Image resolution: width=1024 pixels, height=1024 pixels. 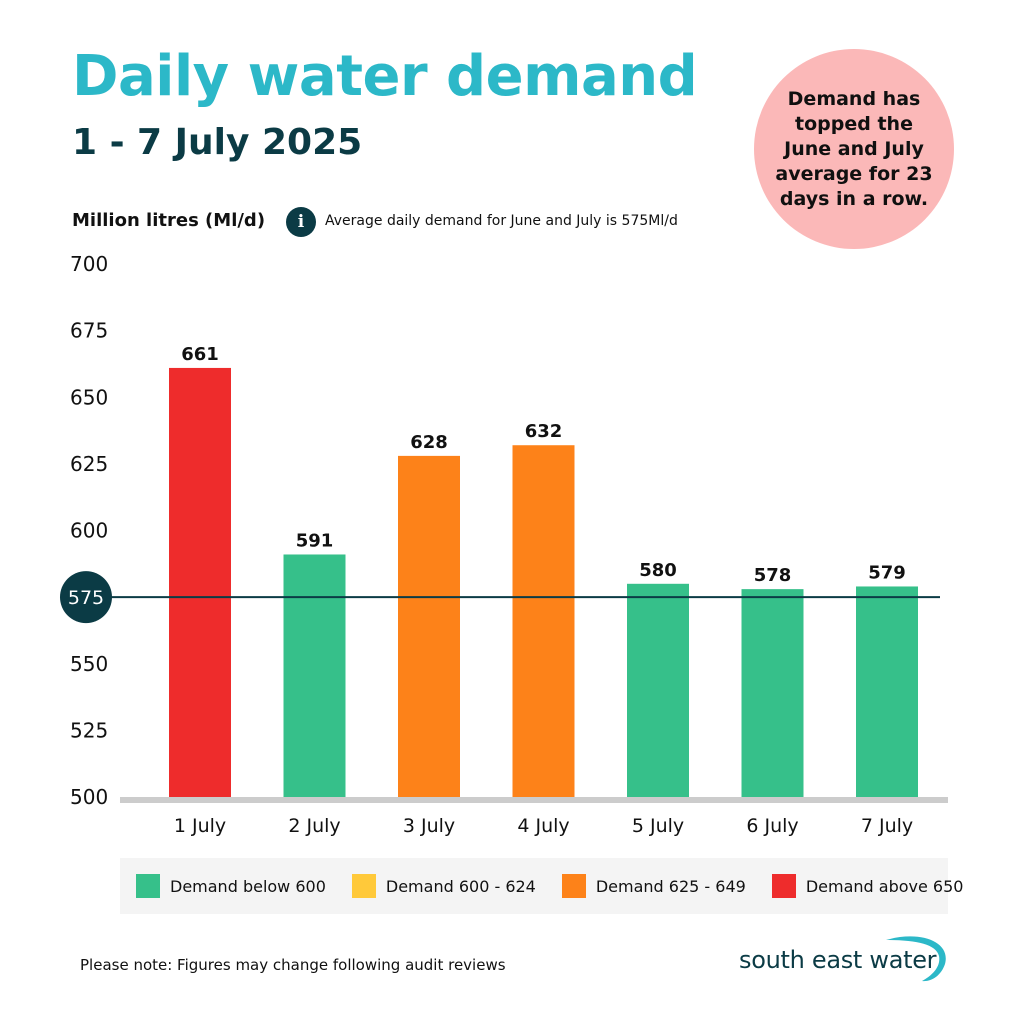 I want to click on average-badge-label: 575, so click(x=86, y=598).